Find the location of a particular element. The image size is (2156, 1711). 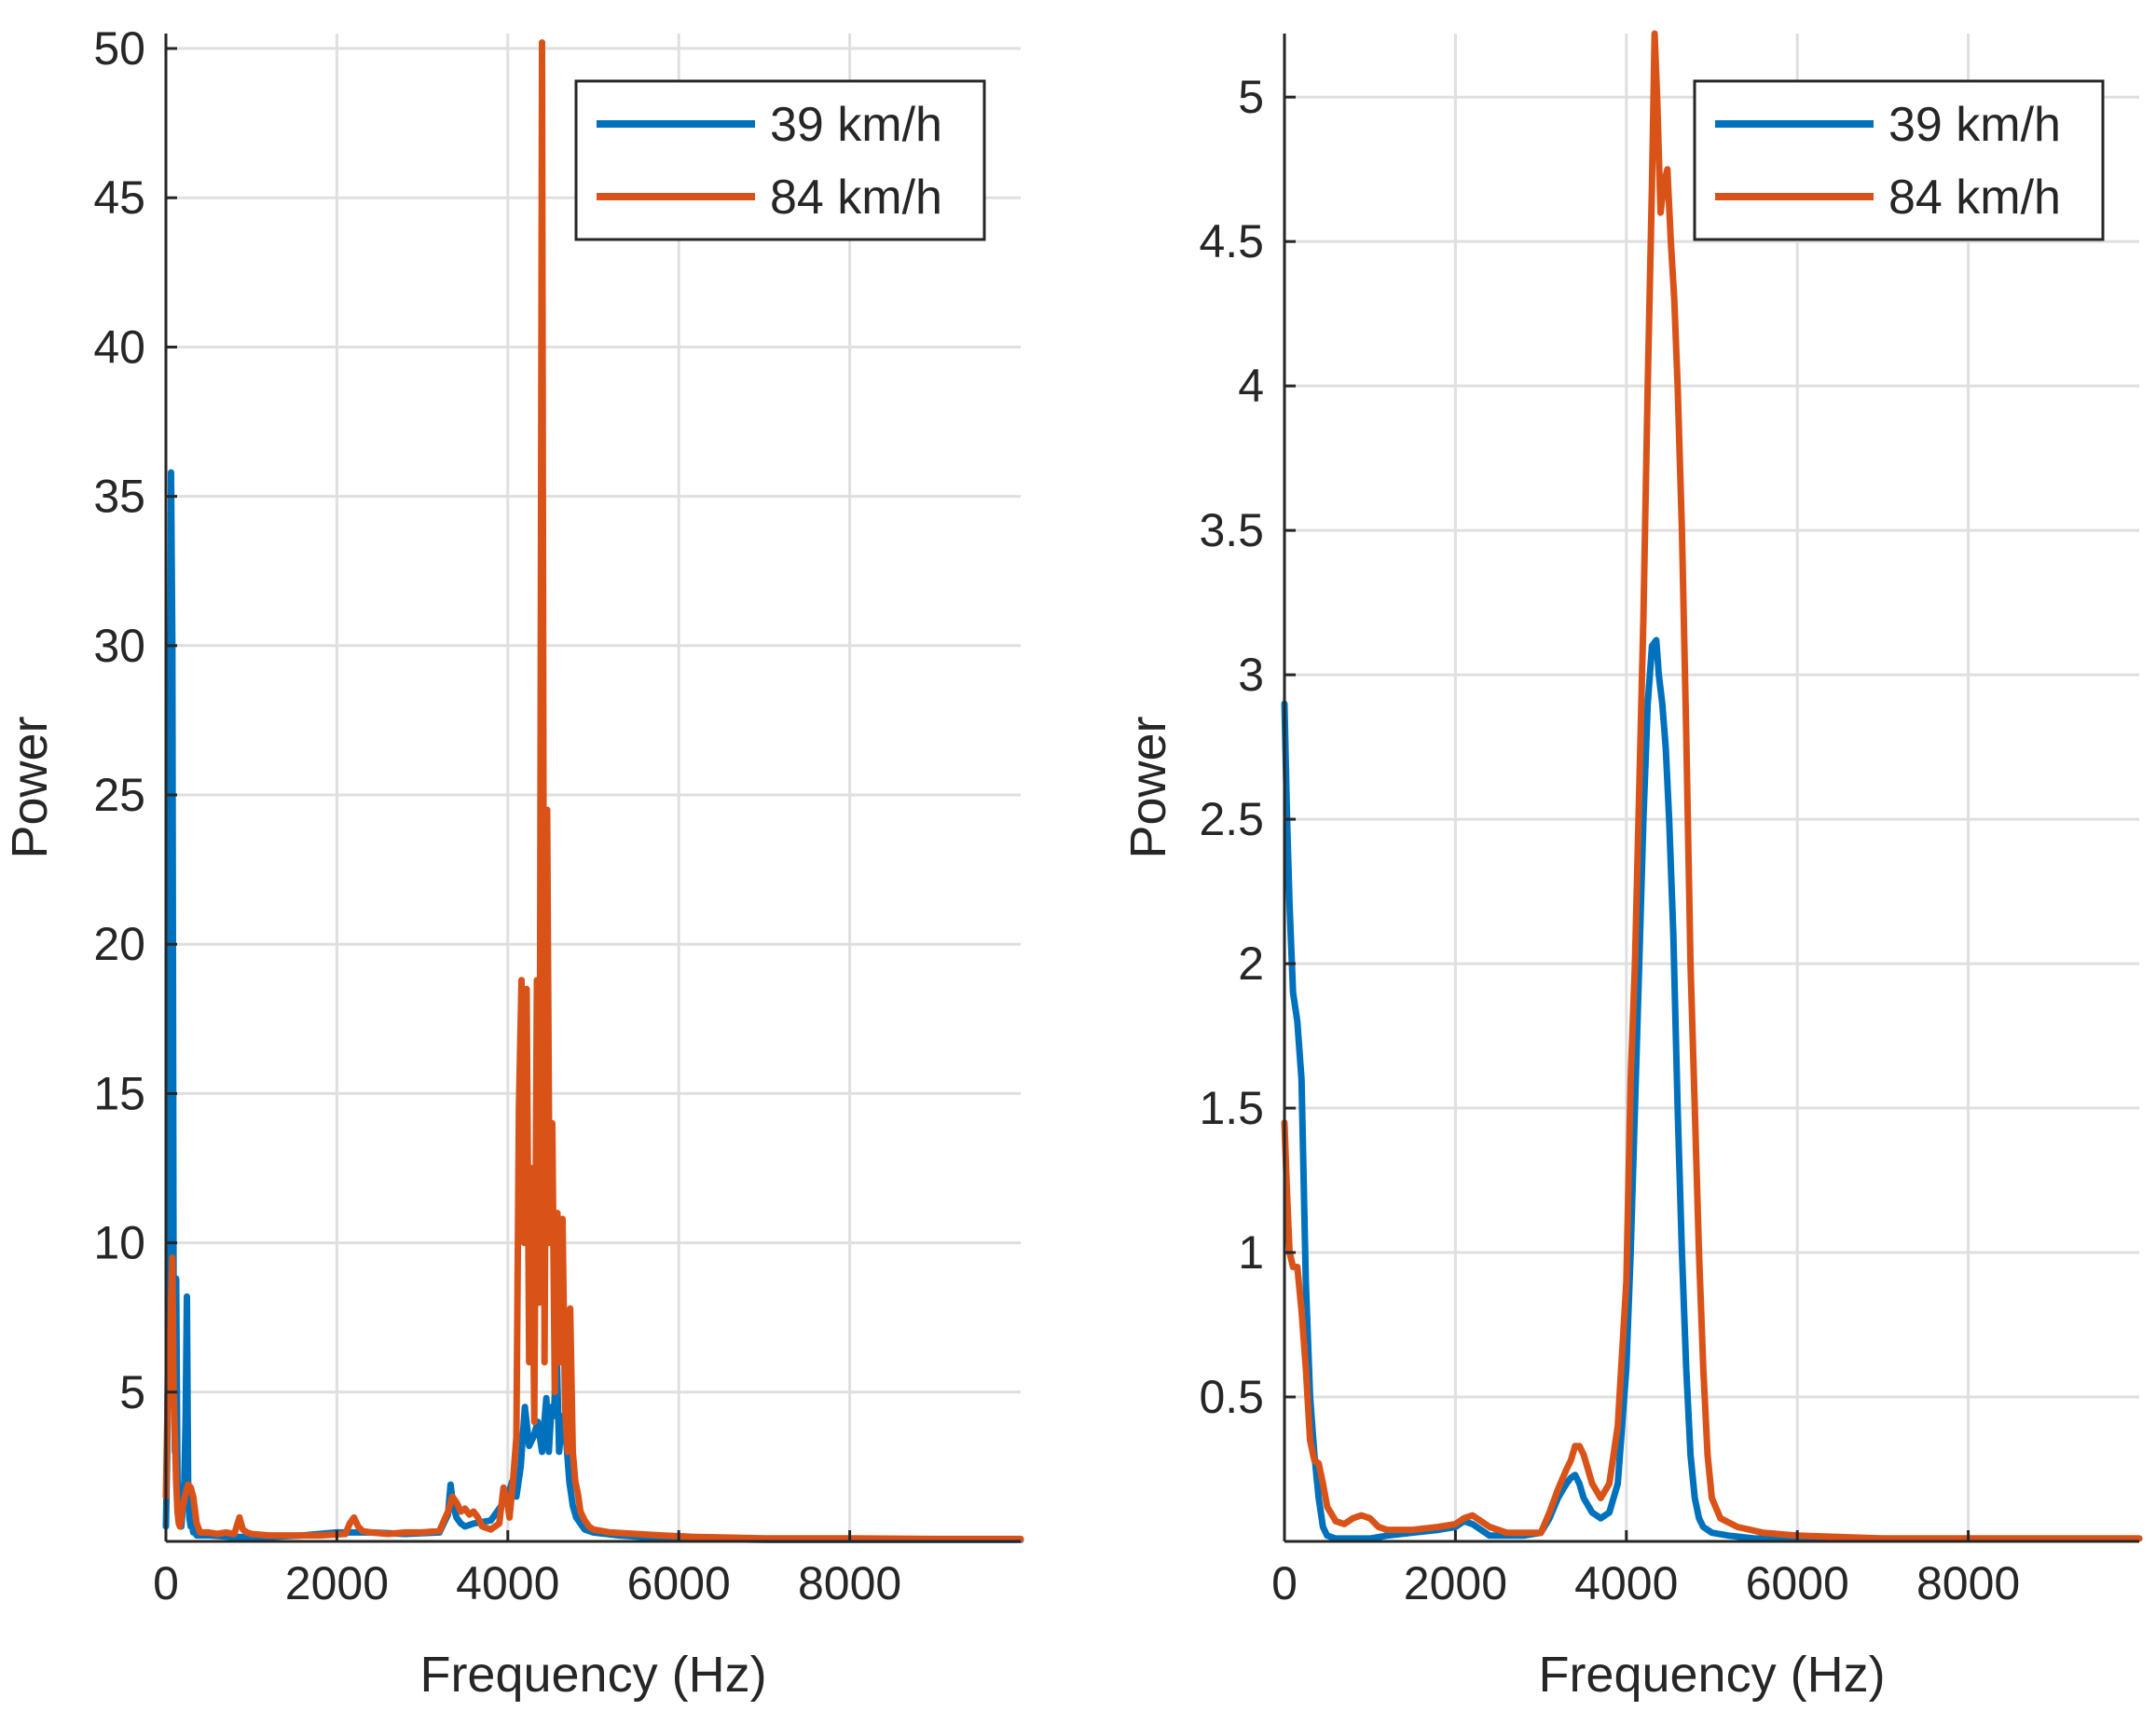

chart-right-y-tick-label-4: 2.5 is located at coordinates (1231, 819).